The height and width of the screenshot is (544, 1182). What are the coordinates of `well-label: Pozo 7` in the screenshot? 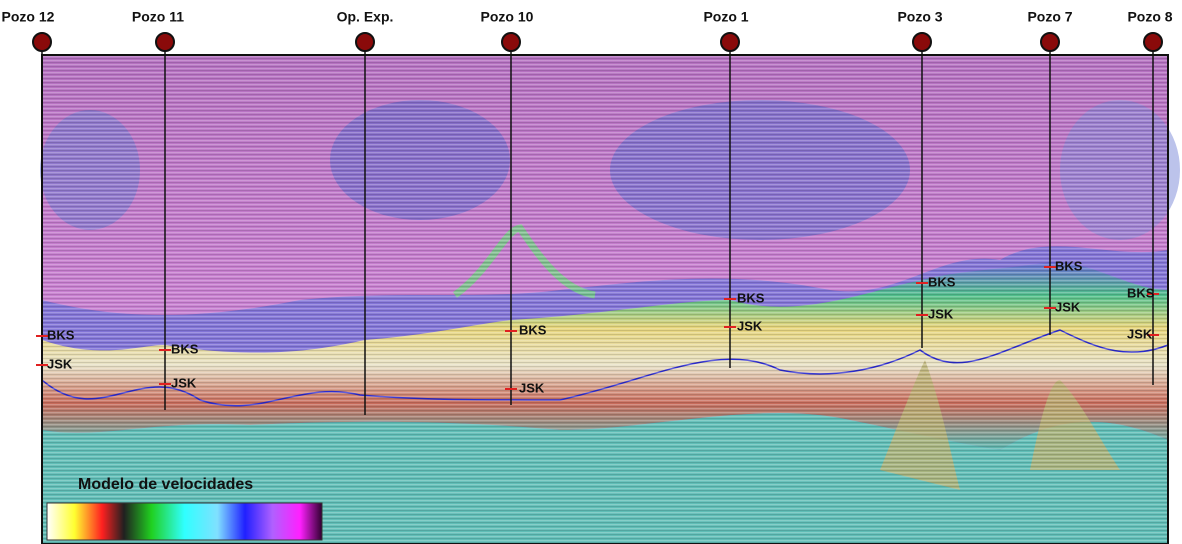 It's located at (1049, 17).